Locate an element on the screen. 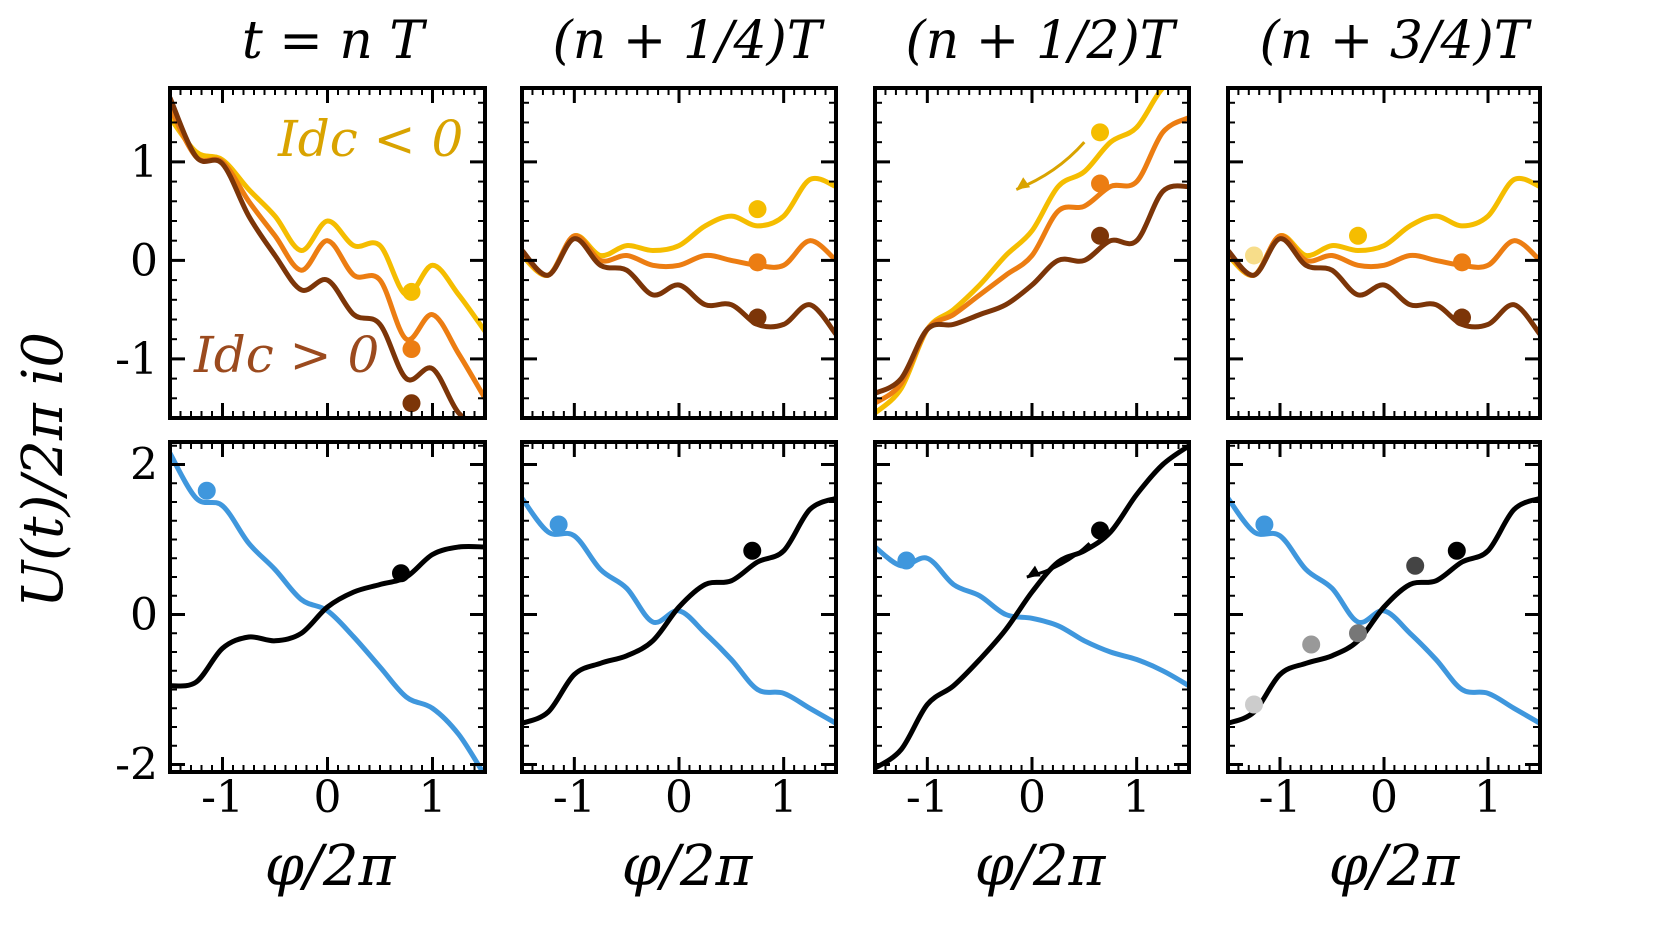 The image size is (1661, 932). x-axis-label-3: φ/2π is located at coordinates (1041, 866).